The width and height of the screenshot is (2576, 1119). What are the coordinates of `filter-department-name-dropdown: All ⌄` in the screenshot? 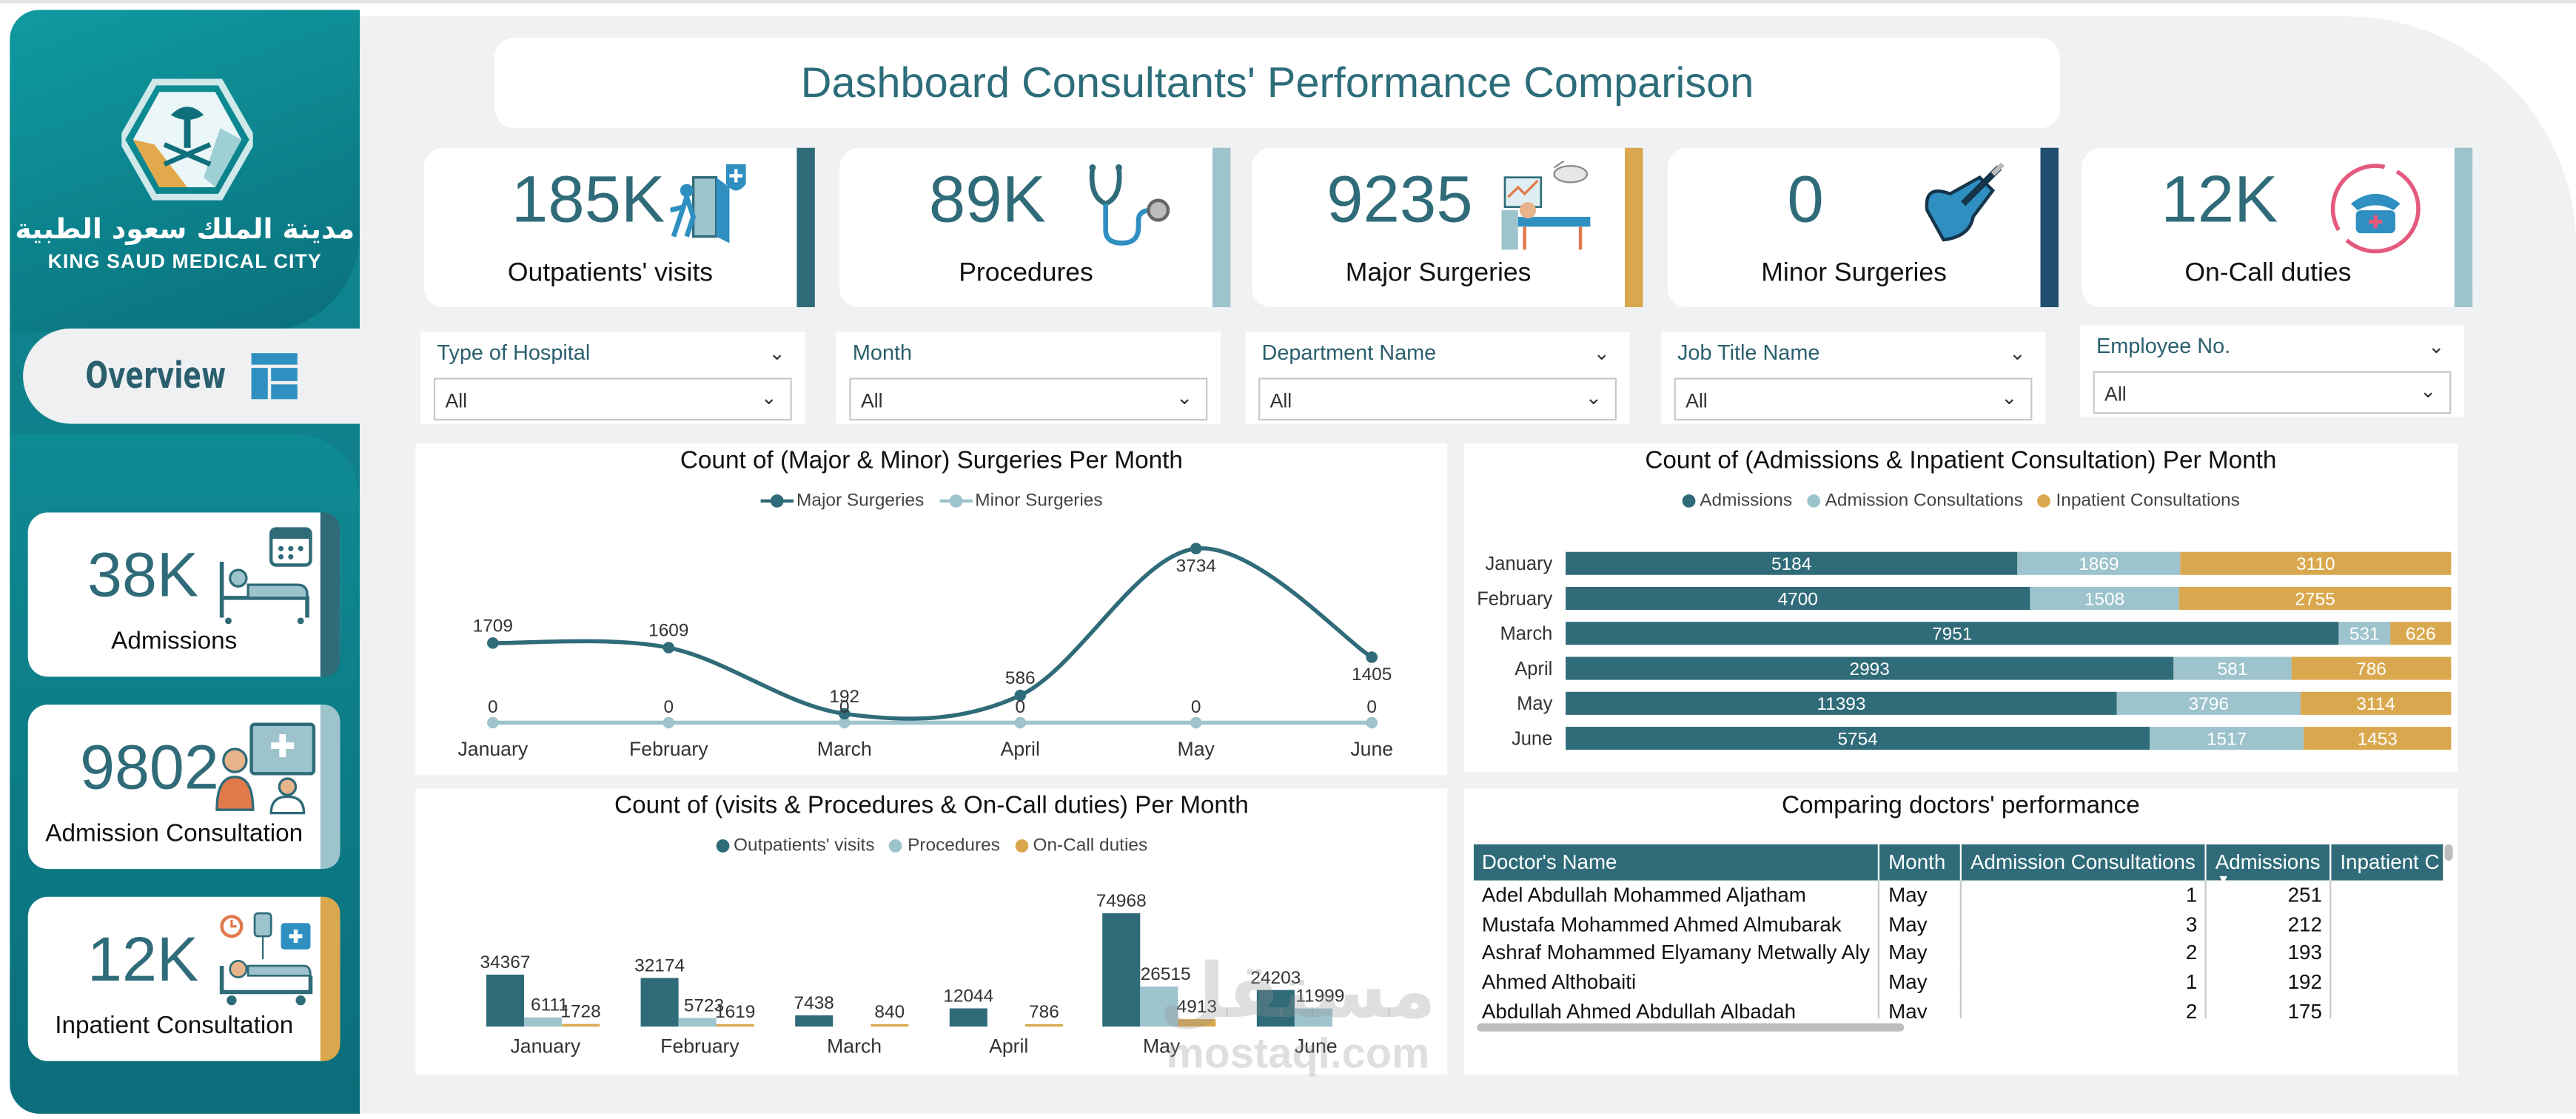 It's located at (1437, 399).